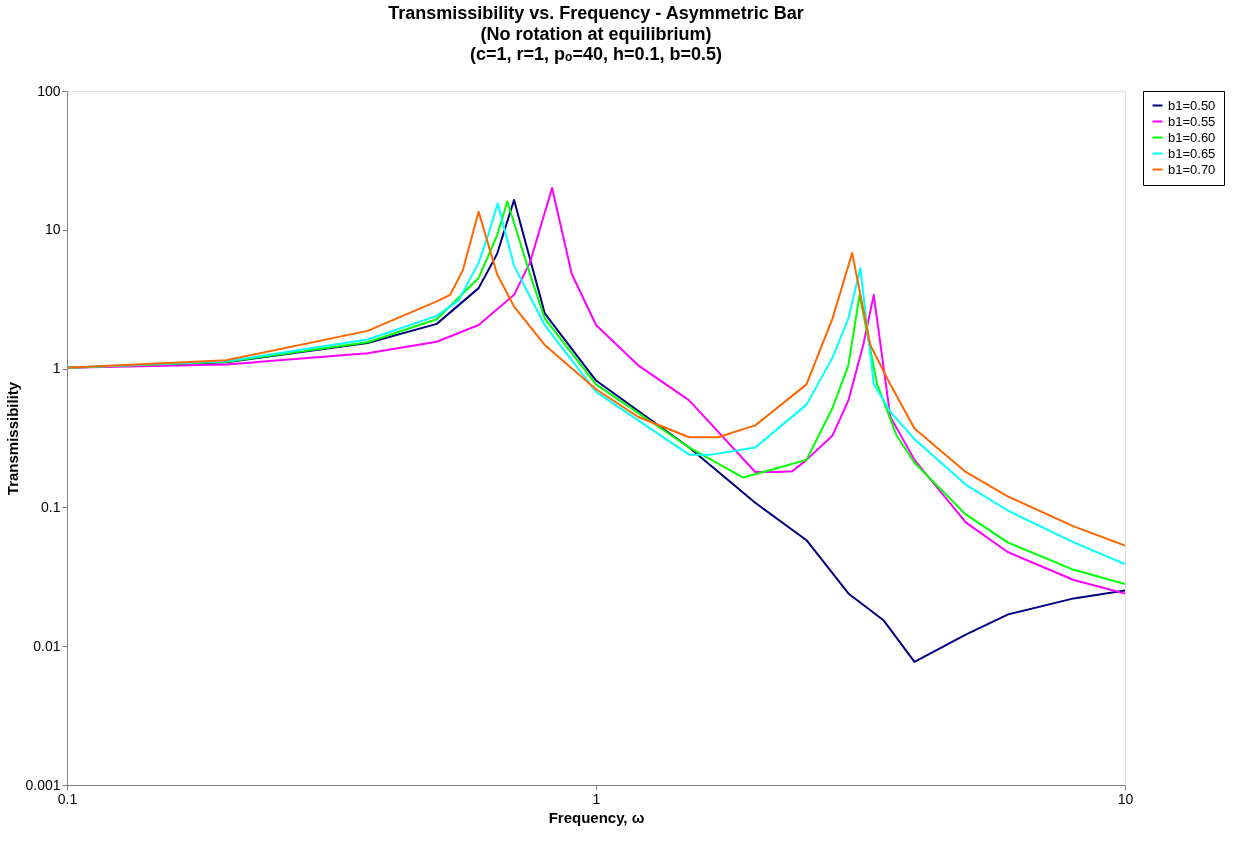 This screenshot has width=1253, height=851. I want to click on x-tick-label: 10, so click(1125, 798).